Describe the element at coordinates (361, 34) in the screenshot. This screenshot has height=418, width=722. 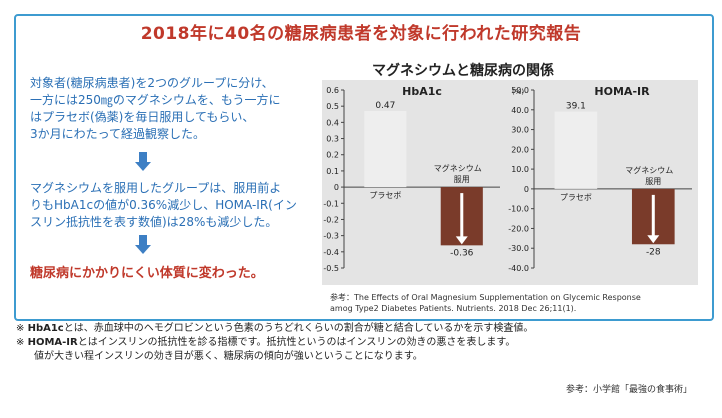
I see `page-title: 2018年に40名の糖尿病患者を対象に行われた研究報告` at that location.